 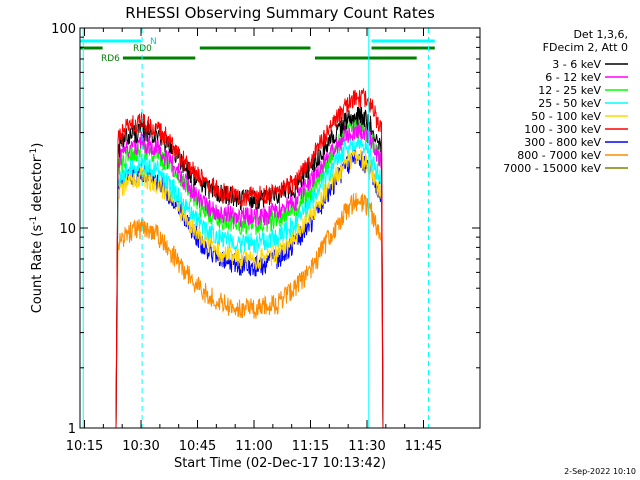 I want to click on legend-entry-12-25-kev: 12 - 25 keV, so click(x=583, y=90).